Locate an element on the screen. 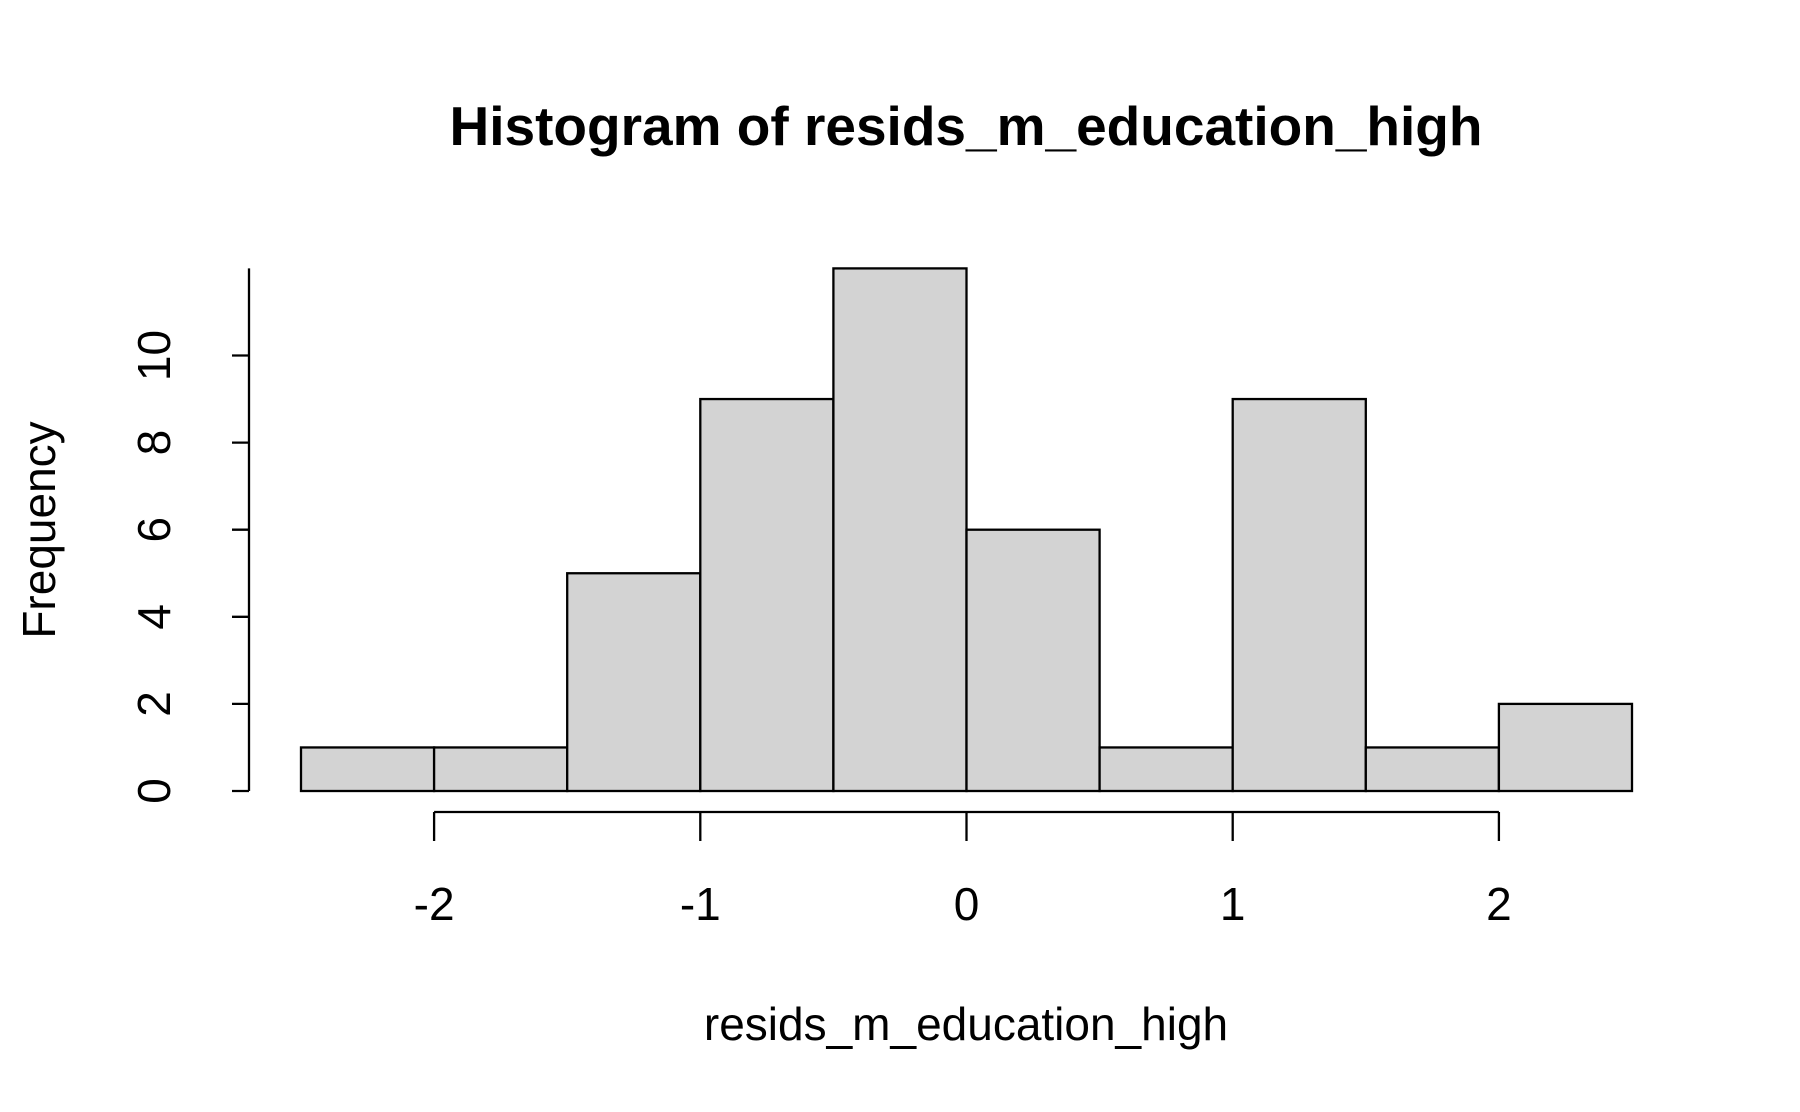 The width and height of the screenshot is (1800, 1112). y-tick-label: 6 is located at coordinates (154, 530).